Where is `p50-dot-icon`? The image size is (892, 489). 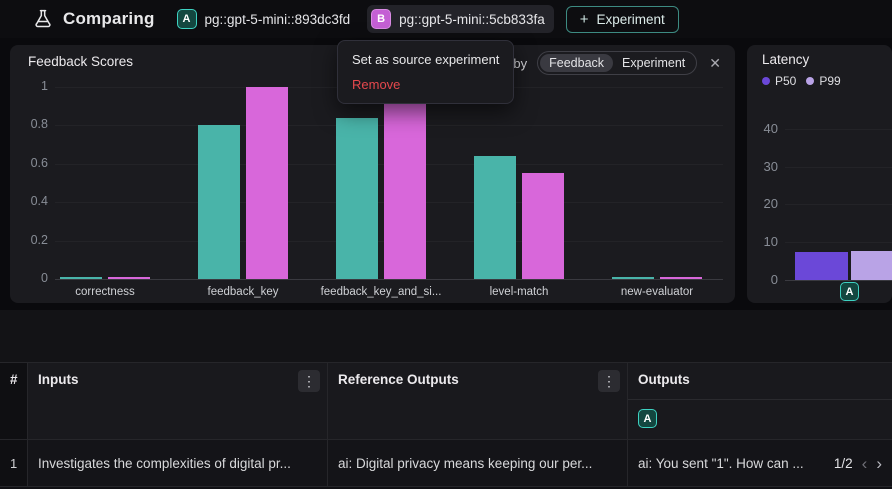 p50-dot-icon is located at coordinates (766, 81).